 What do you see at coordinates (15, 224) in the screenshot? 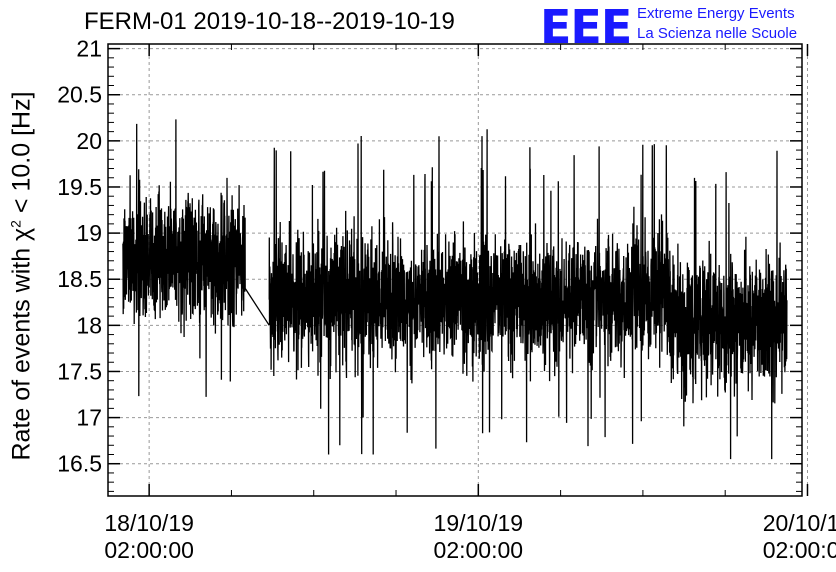
I see `y-axis-label-exponent: 2` at bounding box center [15, 224].